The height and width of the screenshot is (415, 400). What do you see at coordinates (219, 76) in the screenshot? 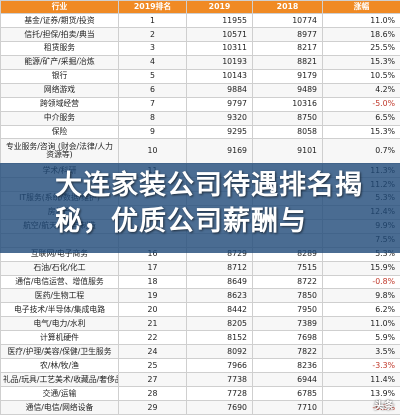
I see `cell-salary-2019: 10143` at bounding box center [219, 76].